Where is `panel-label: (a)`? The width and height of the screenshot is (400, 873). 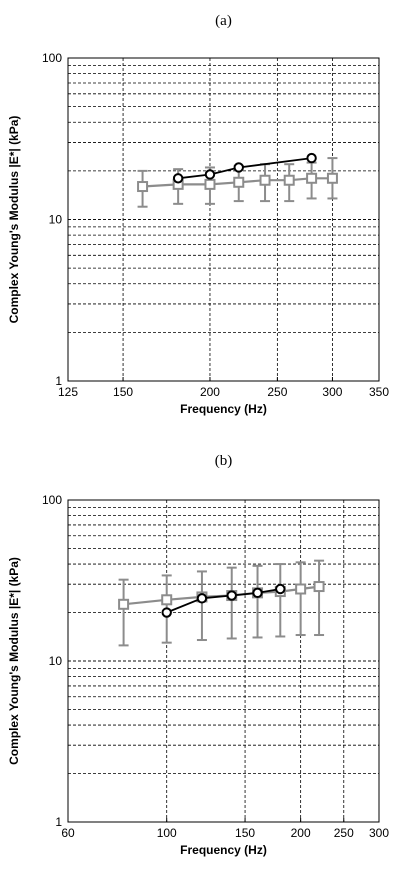
panel-label: (a) is located at coordinates (223, 21).